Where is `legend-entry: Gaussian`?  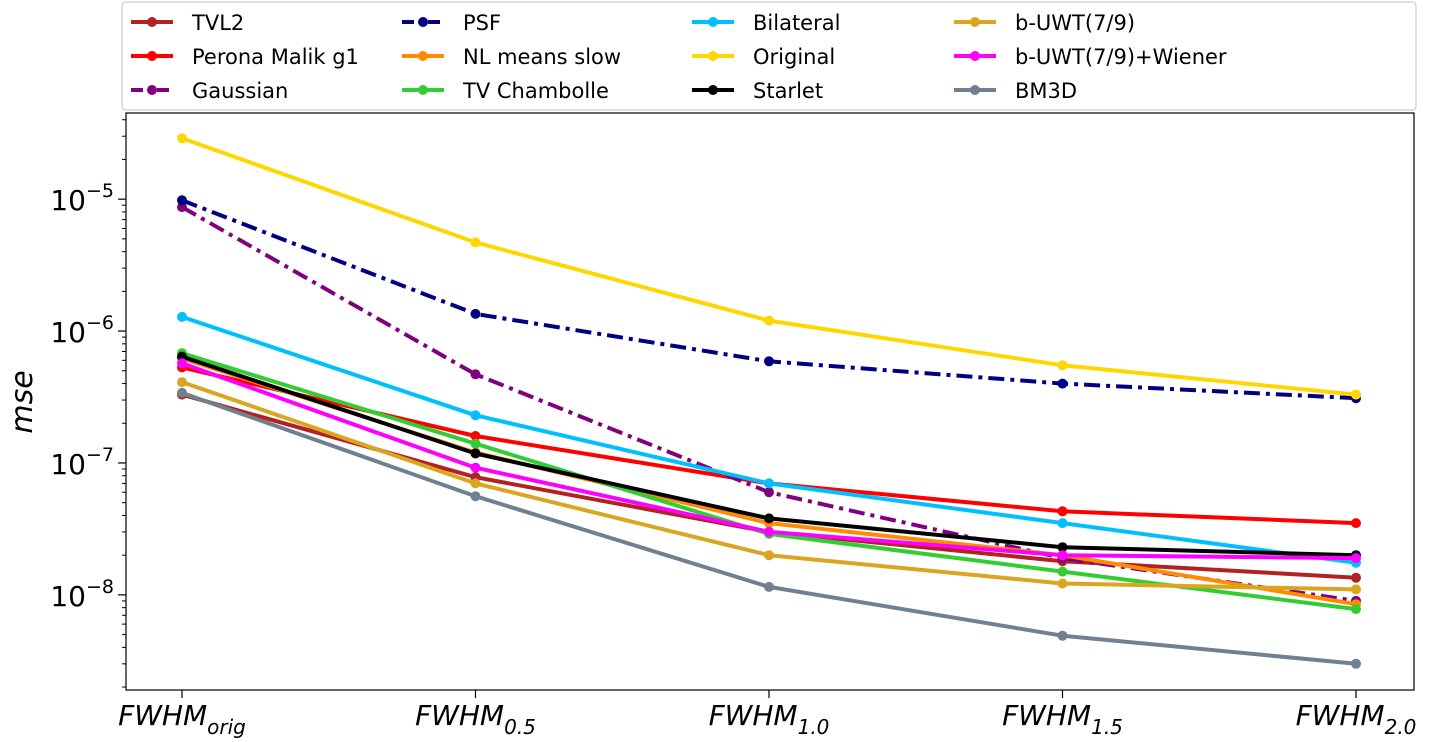 legend-entry: Gaussian is located at coordinates (209, 91).